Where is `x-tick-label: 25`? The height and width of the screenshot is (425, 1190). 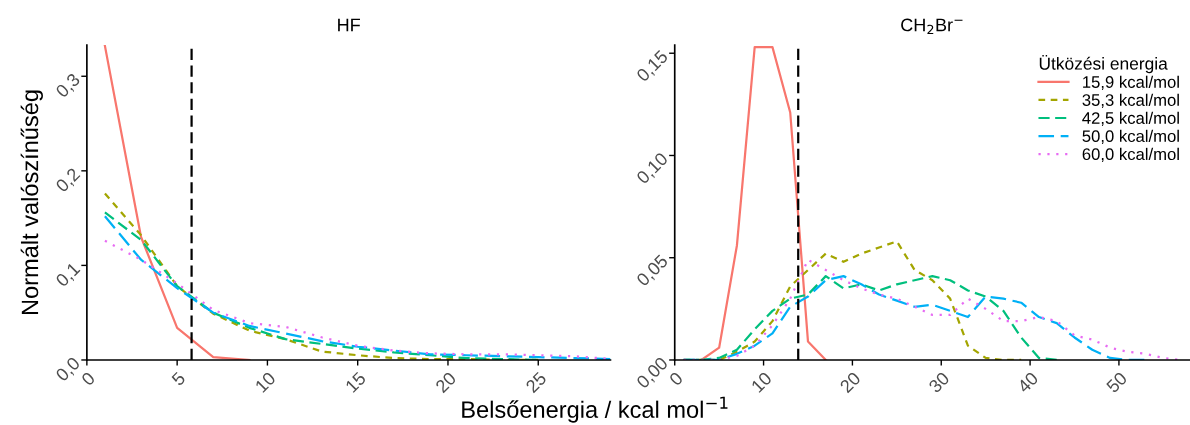 x-tick-label: 25 is located at coordinates (536, 382).